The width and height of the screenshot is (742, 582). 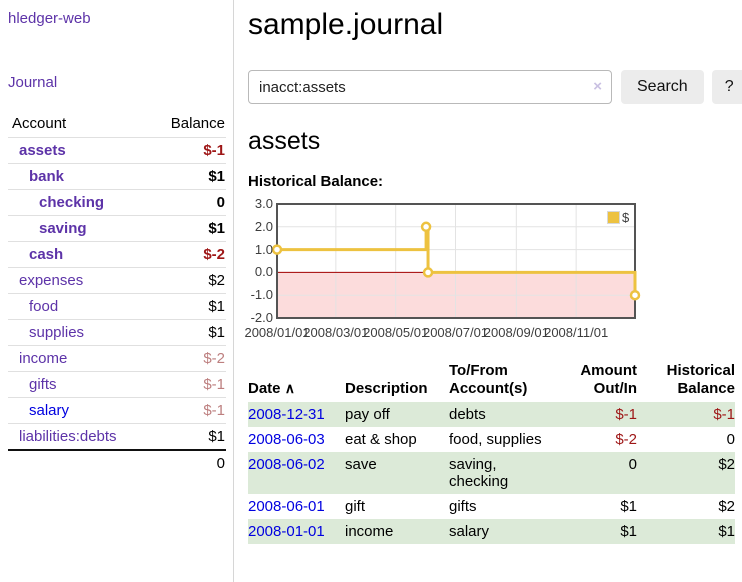 I want to click on account-link: cash, so click(x=46, y=254).